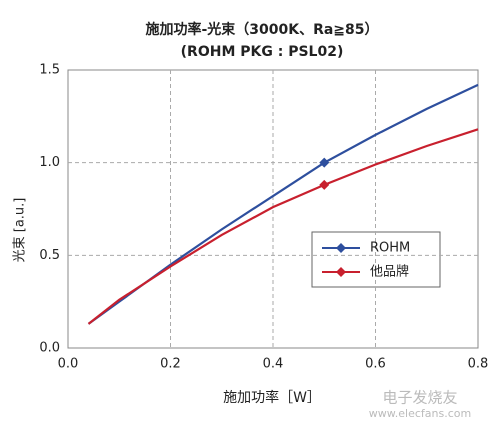  I want to click on x-tick-label: 0.6, so click(375, 364).